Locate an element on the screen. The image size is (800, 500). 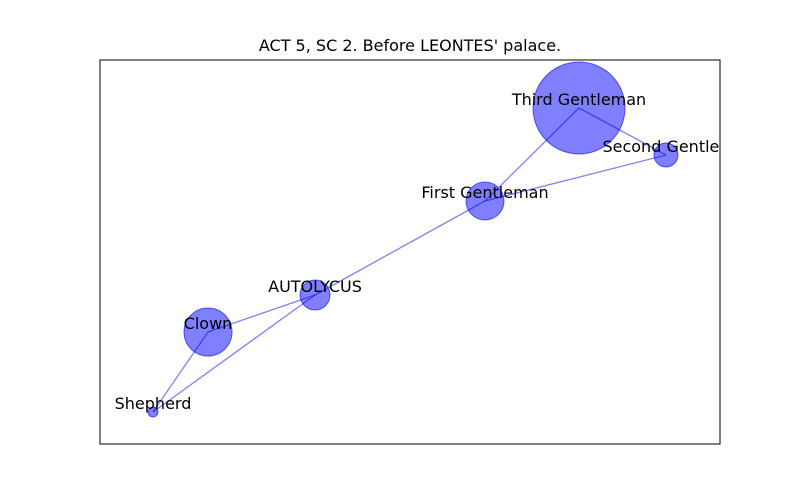
node-third-gentleman is located at coordinates (579, 108).